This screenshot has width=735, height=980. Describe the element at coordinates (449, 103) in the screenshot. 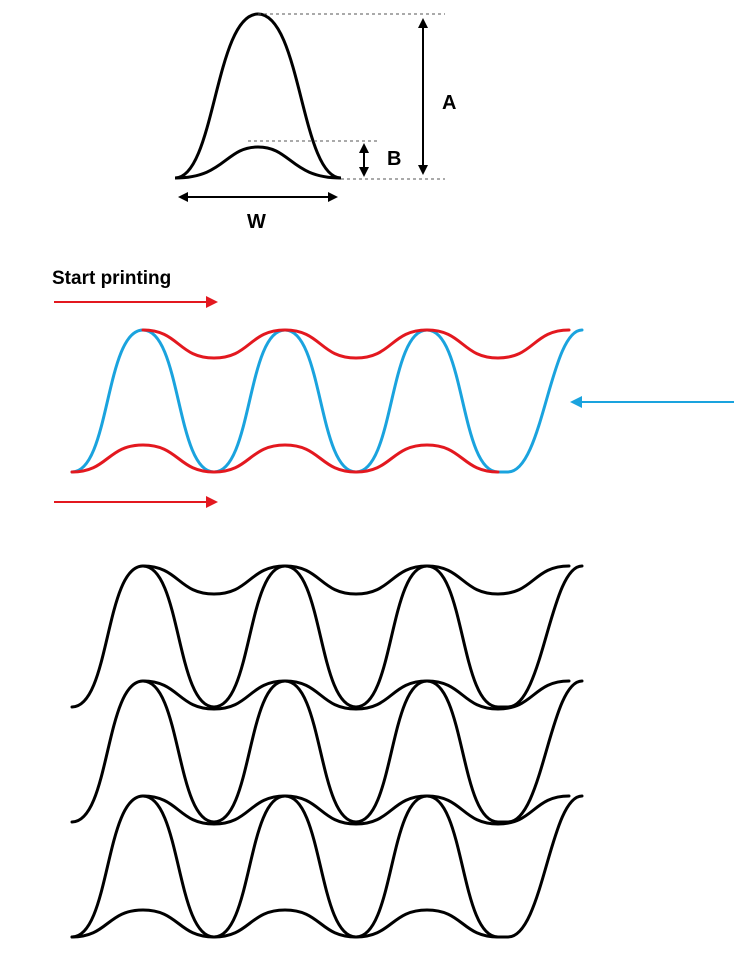

I see `label-a: A` at that location.